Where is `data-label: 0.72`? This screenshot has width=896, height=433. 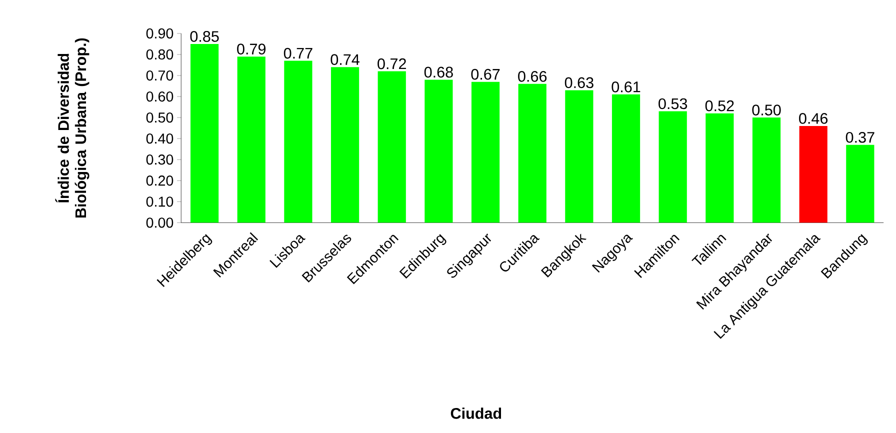
data-label: 0.72 is located at coordinates (392, 64).